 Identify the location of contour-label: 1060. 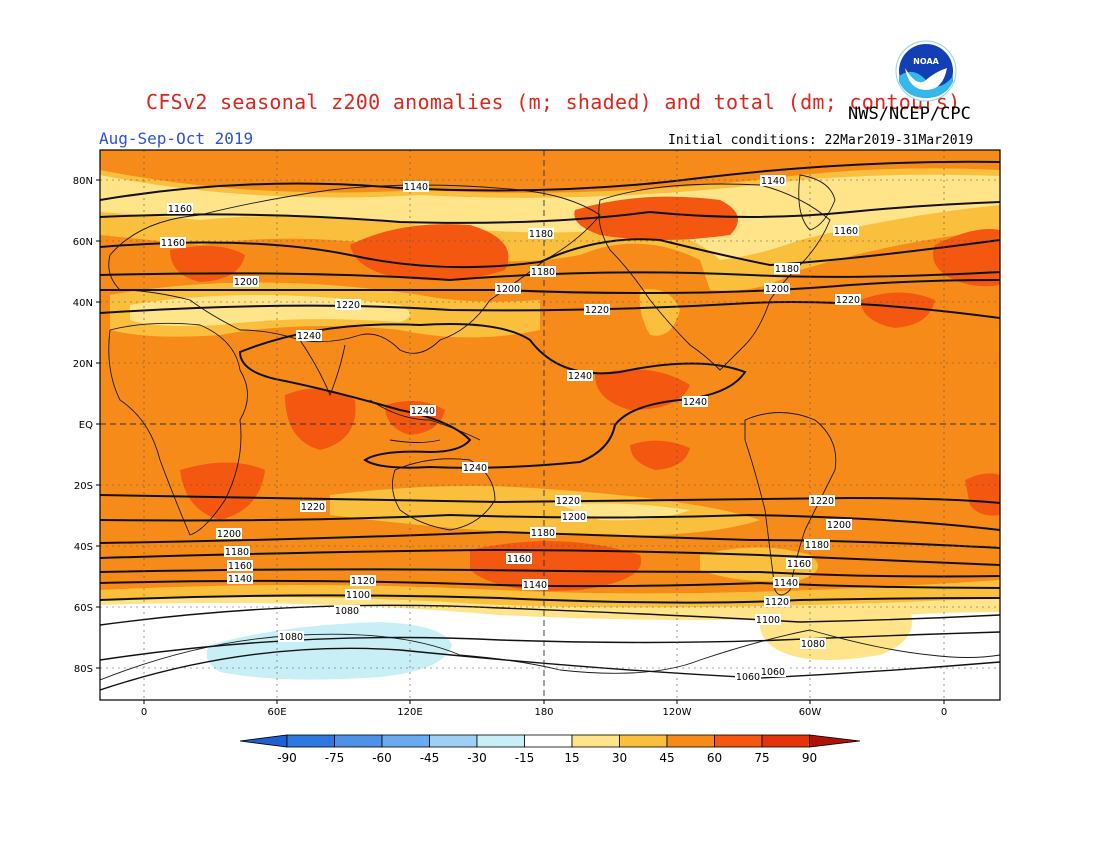
(748, 677).